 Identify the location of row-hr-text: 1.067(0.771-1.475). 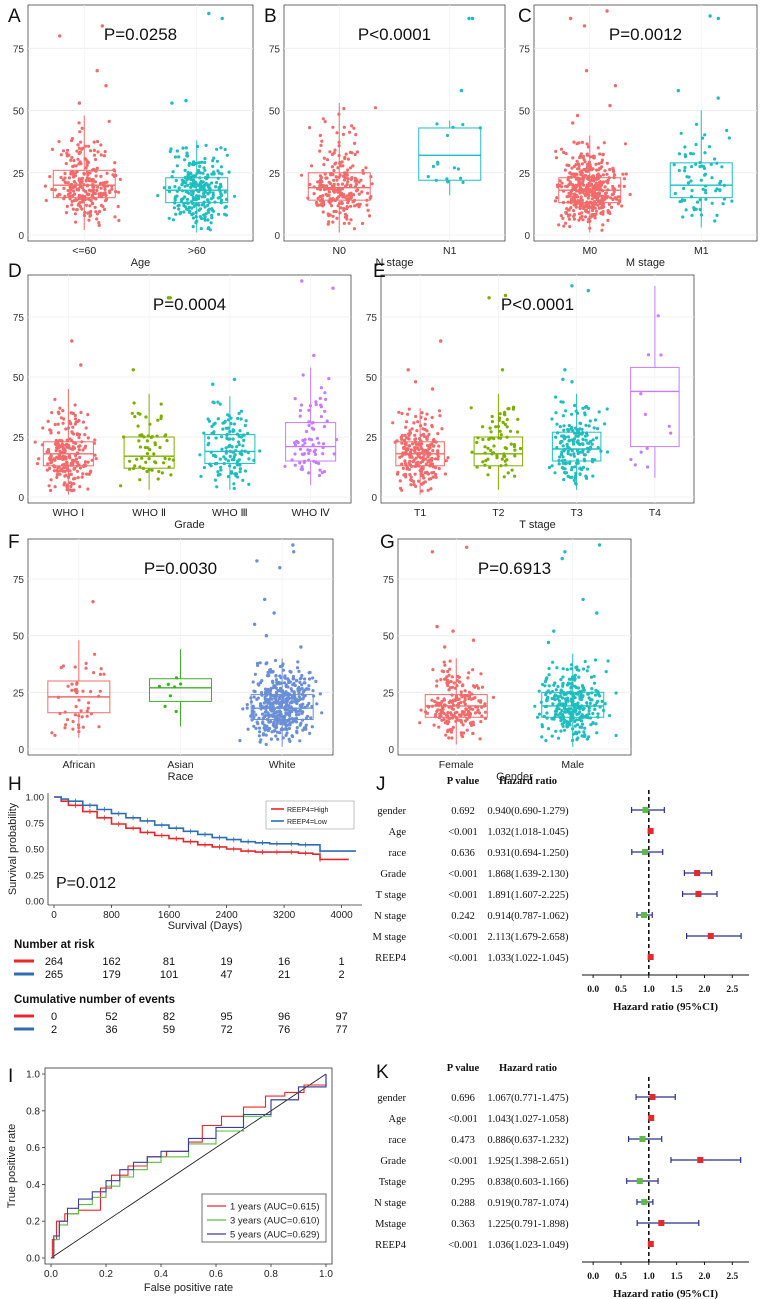
(528, 1098).